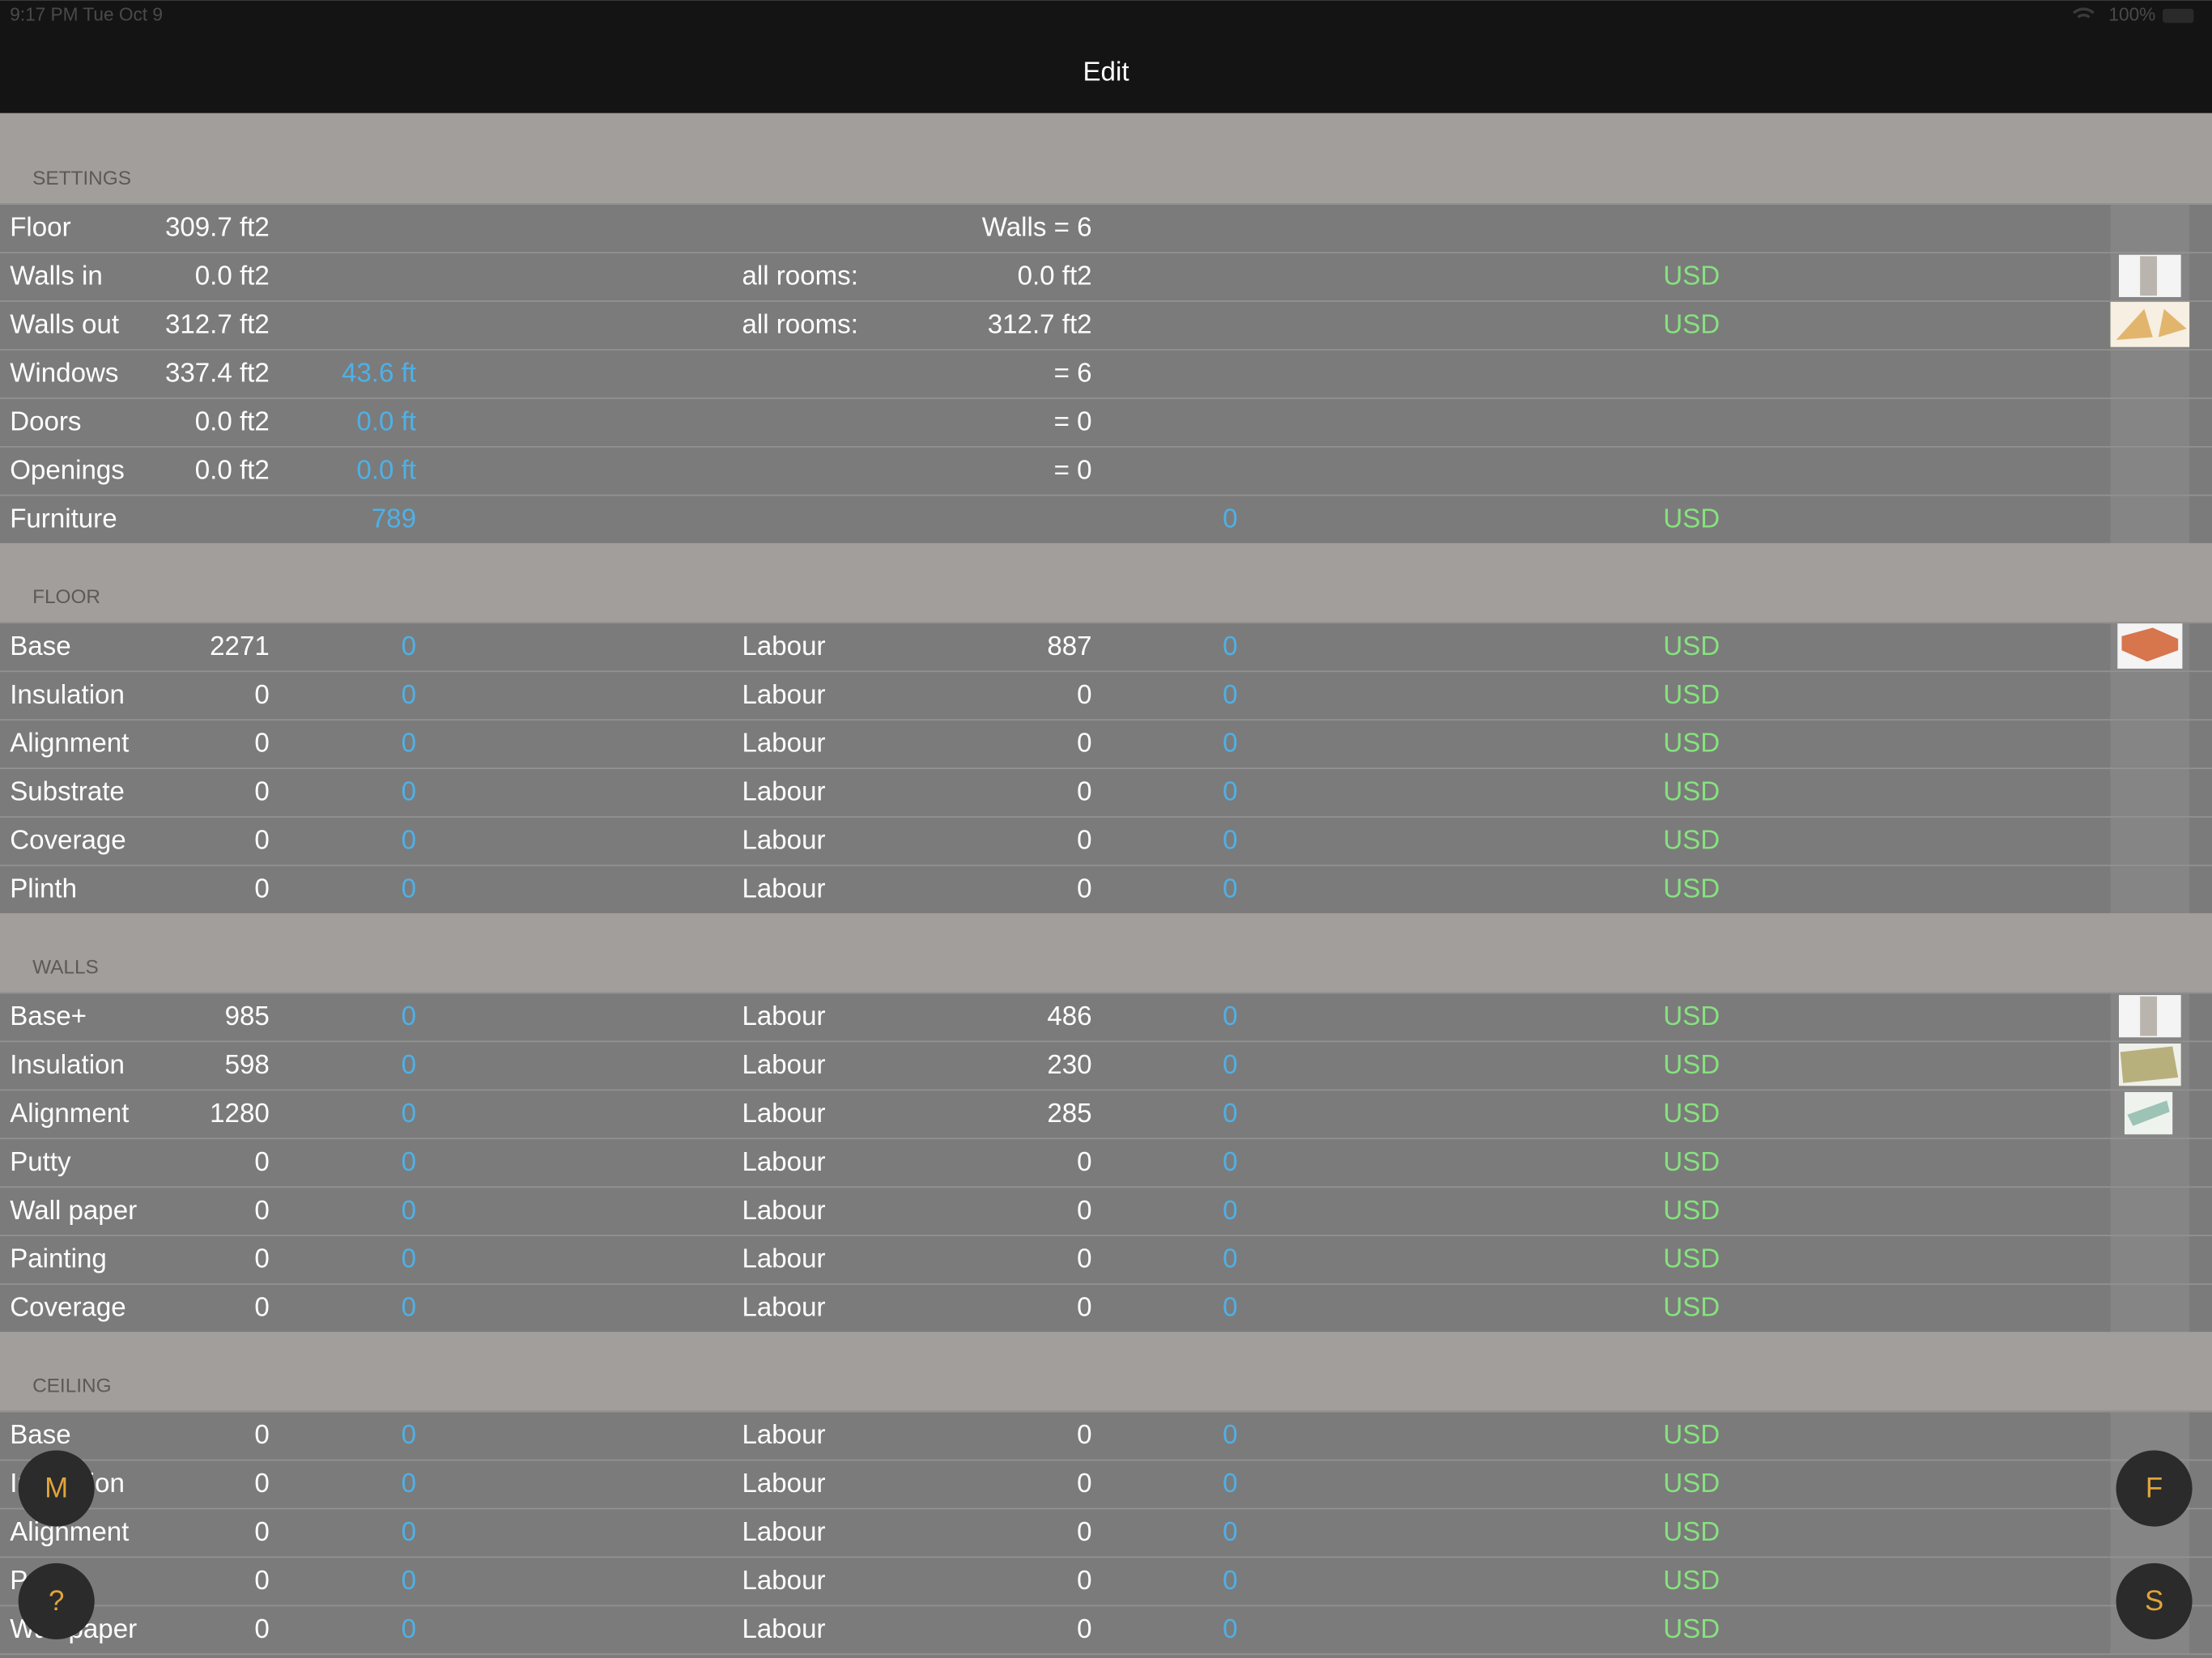 The height and width of the screenshot is (1658, 2212). I want to click on battery-icon, so click(2179, 15).